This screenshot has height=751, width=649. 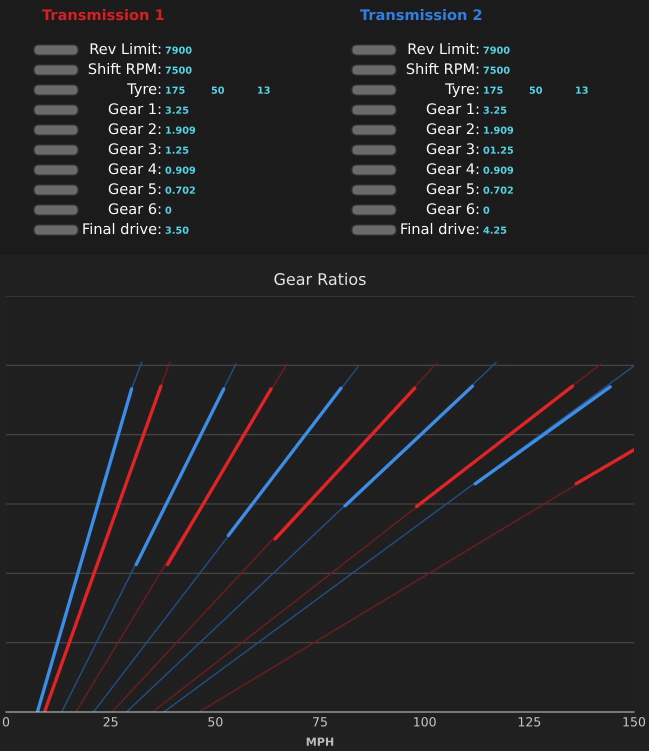 I want to click on x-tick-label: 100, so click(x=425, y=722).